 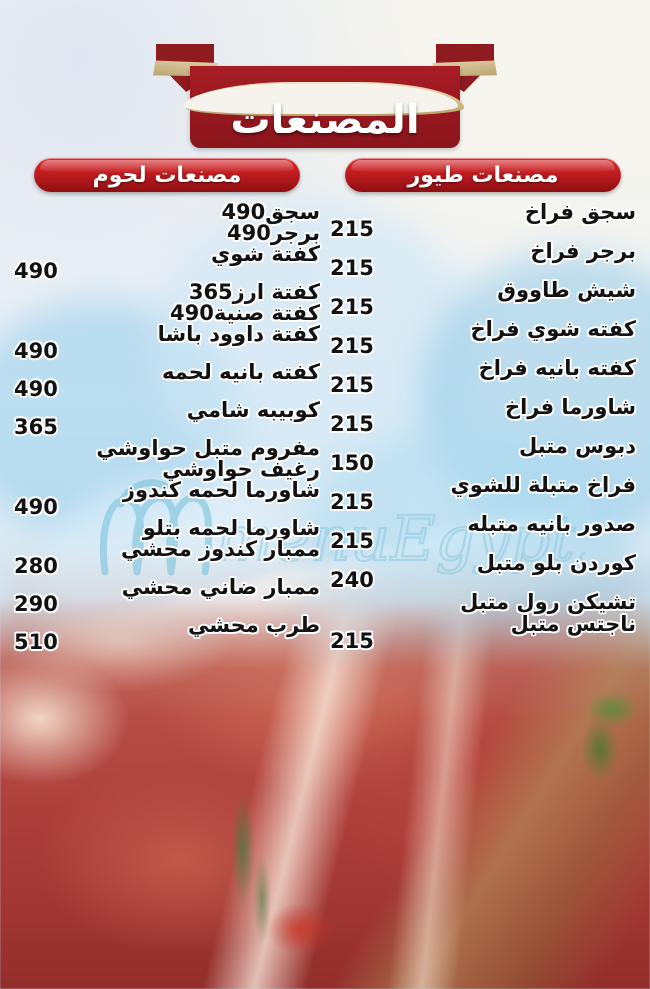 I want to click on menu-item: طرب محشي 510, so click(x=167, y=633).